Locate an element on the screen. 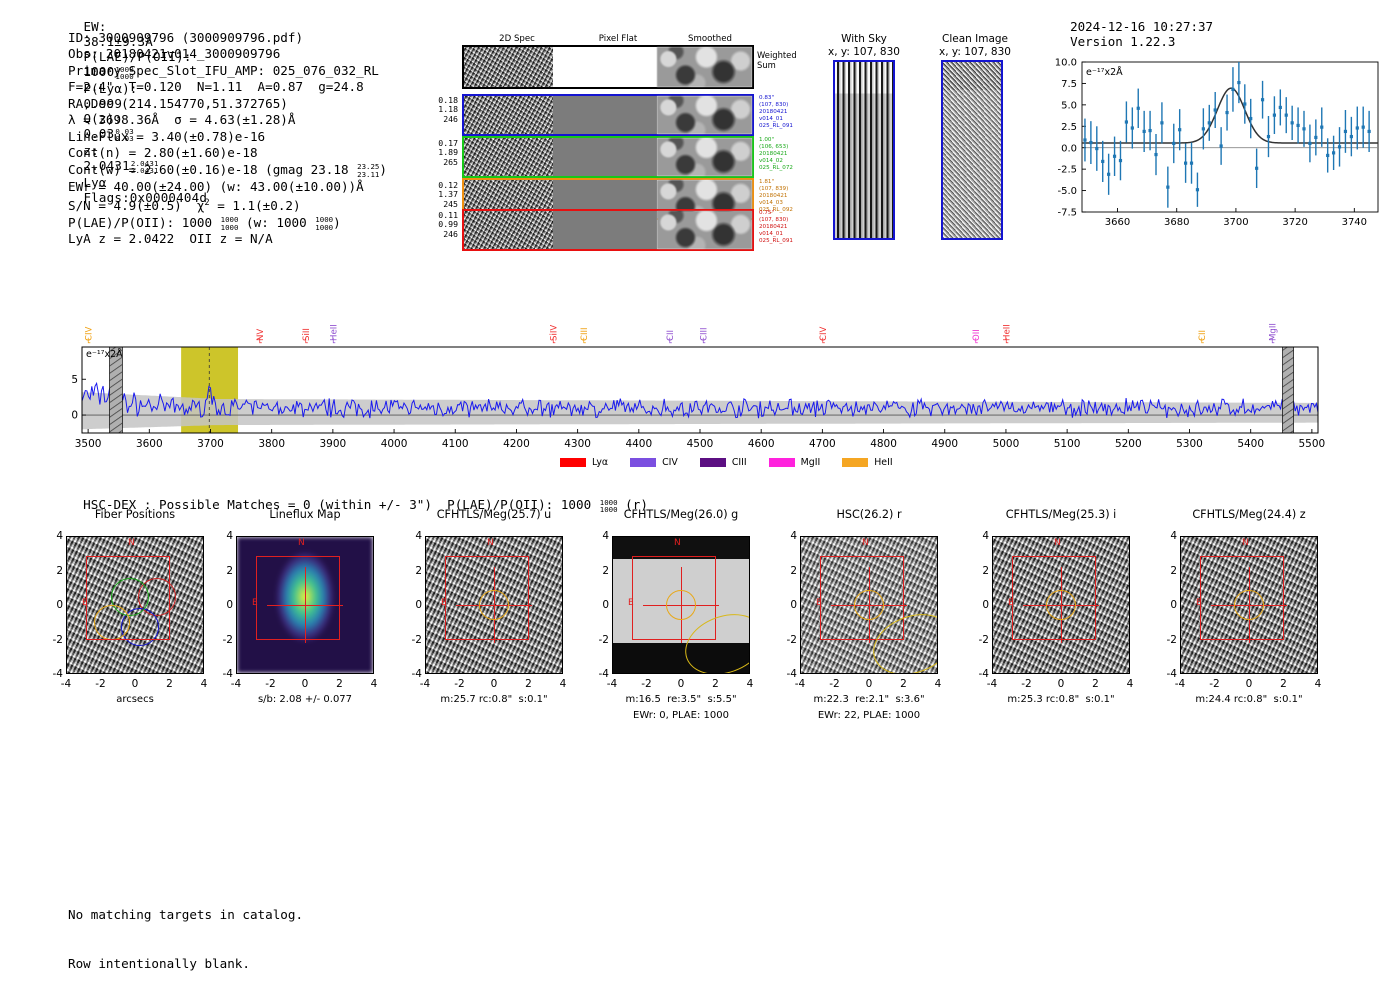 Image resolution: width=1400 pixels, height=989 pixels. svg-text: CIII is located at coordinates (705, 334).